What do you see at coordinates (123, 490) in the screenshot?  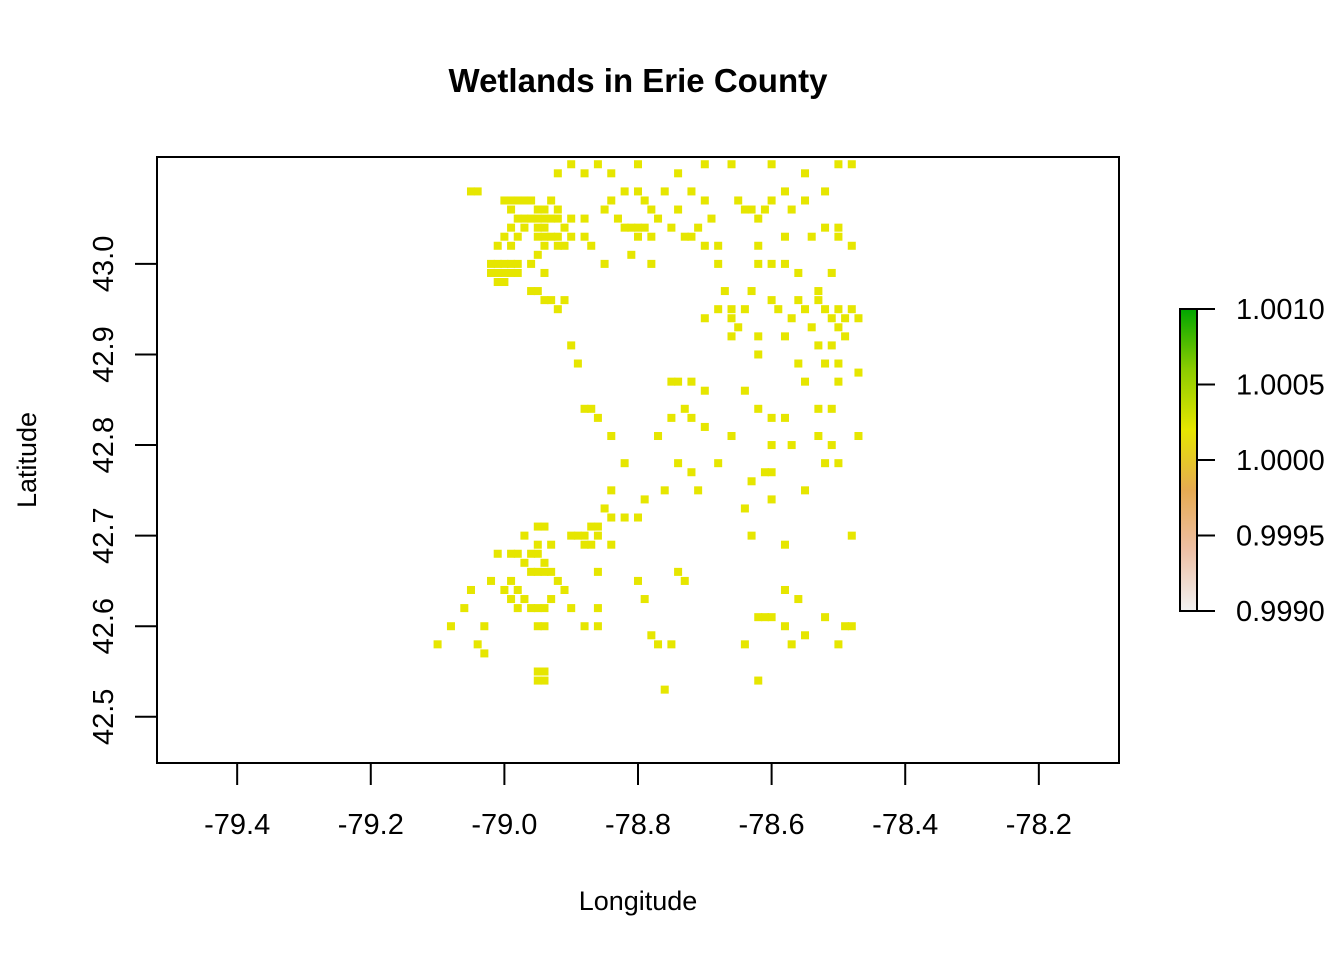 I see `y-axis: 42.5 42.6 42.7 42.8 42.9 43.0` at bounding box center [123, 490].